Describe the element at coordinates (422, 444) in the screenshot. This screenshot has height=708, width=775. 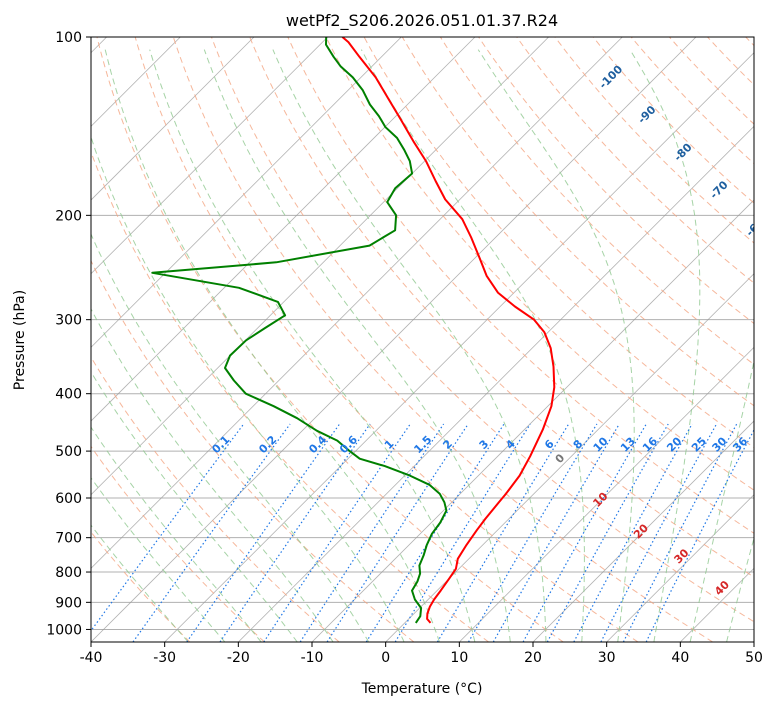
I see `mixing-ratio-label: 1.5` at that location.